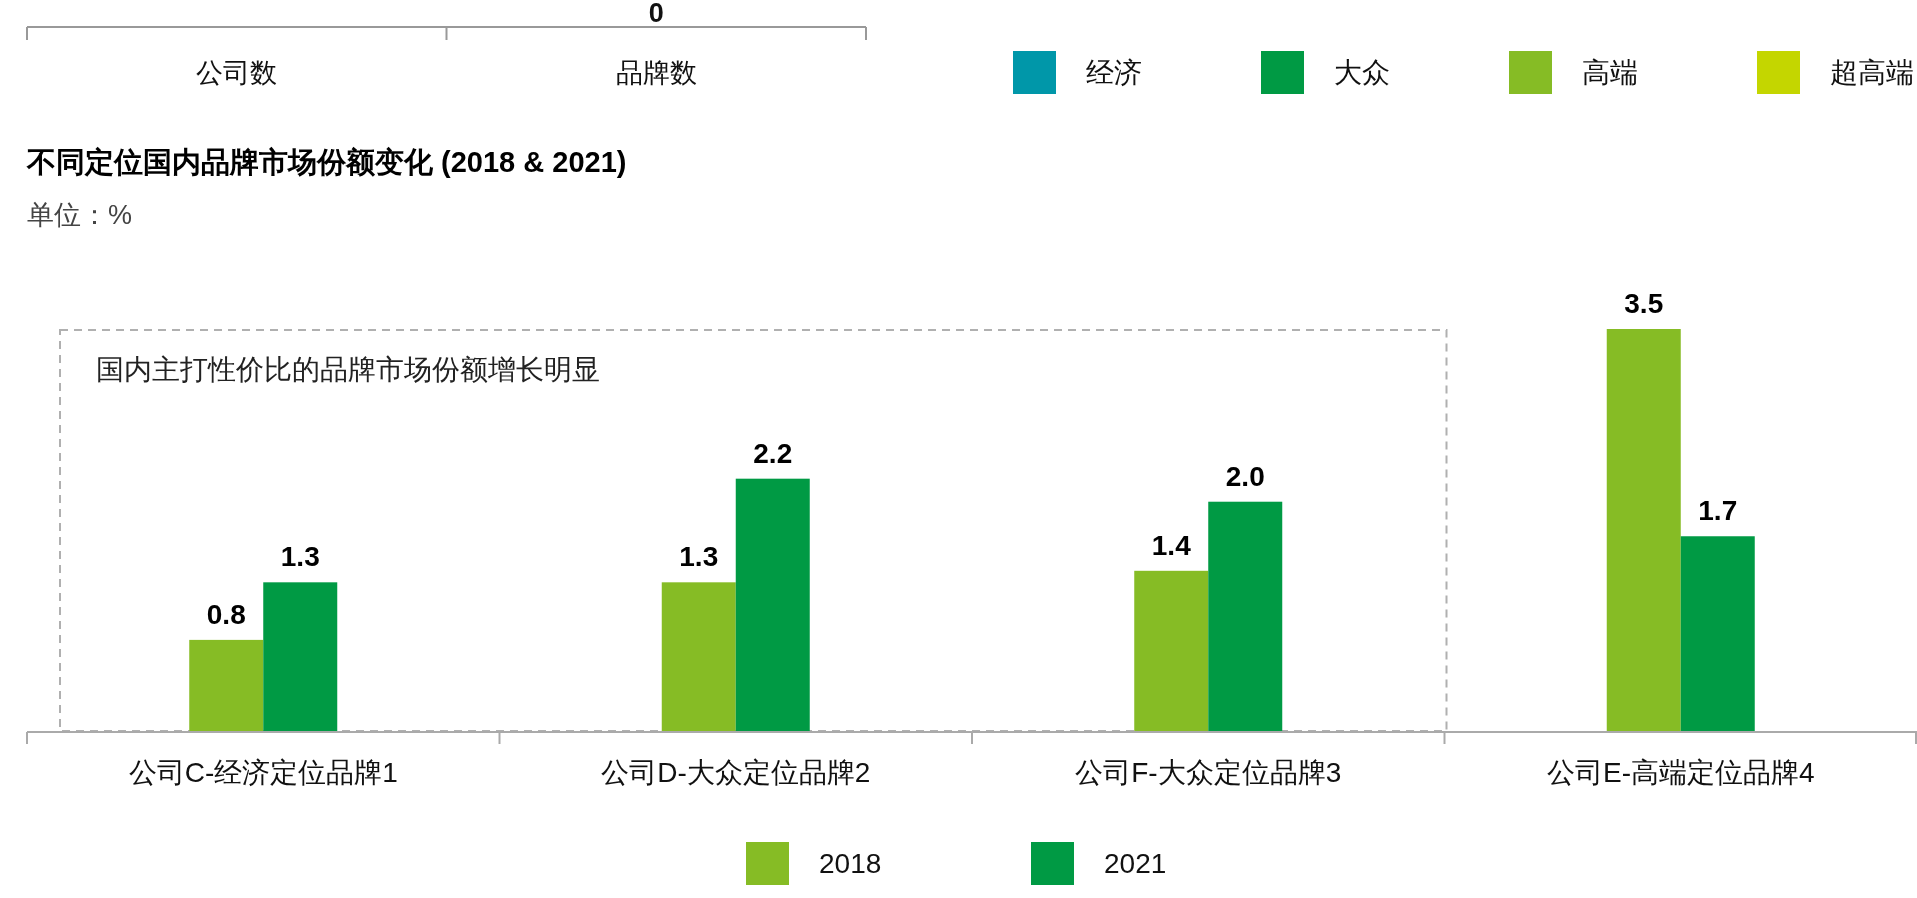 Image resolution: width=1917 pixels, height=898 pixels. I want to click on x-tick-label: 公司F-大众定位品牌3, so click(1208, 772).